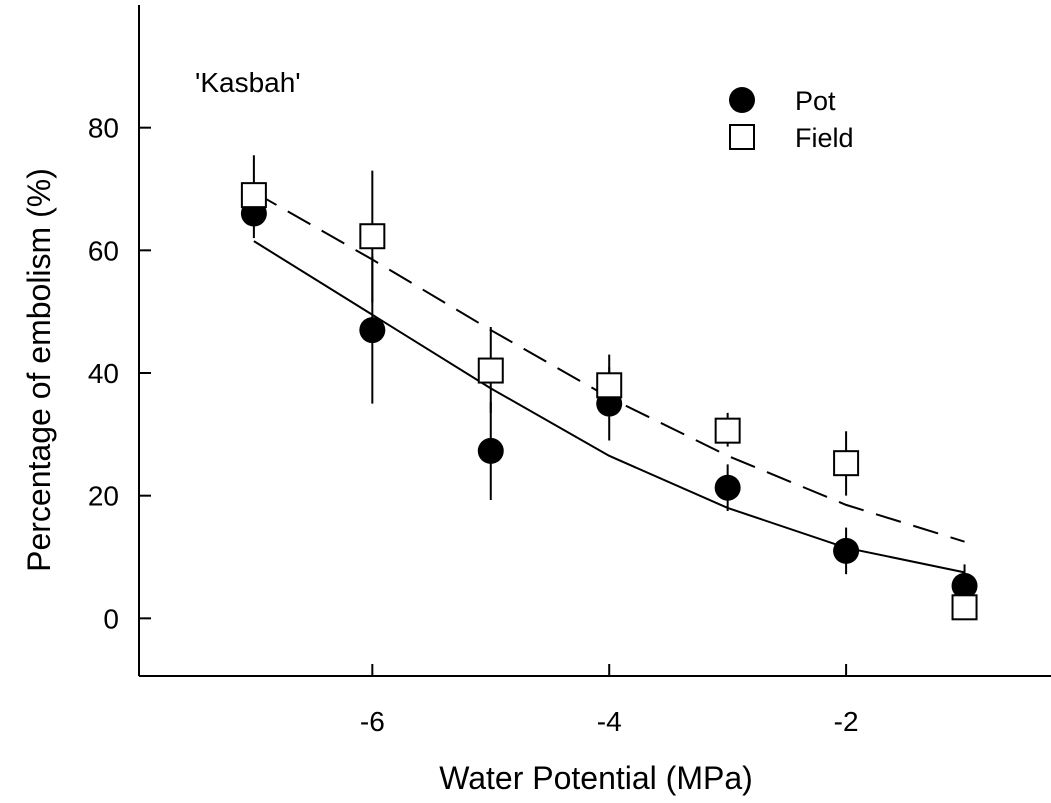 The height and width of the screenshot is (803, 1051). What do you see at coordinates (39, 370) in the screenshot?
I see `y-axis-label: Percentage of embolism (%)` at bounding box center [39, 370].